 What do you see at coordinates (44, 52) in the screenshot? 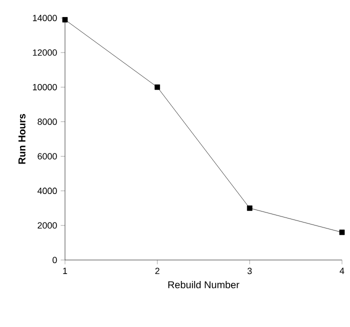
I see `y-tick-label: 12000` at bounding box center [44, 52].